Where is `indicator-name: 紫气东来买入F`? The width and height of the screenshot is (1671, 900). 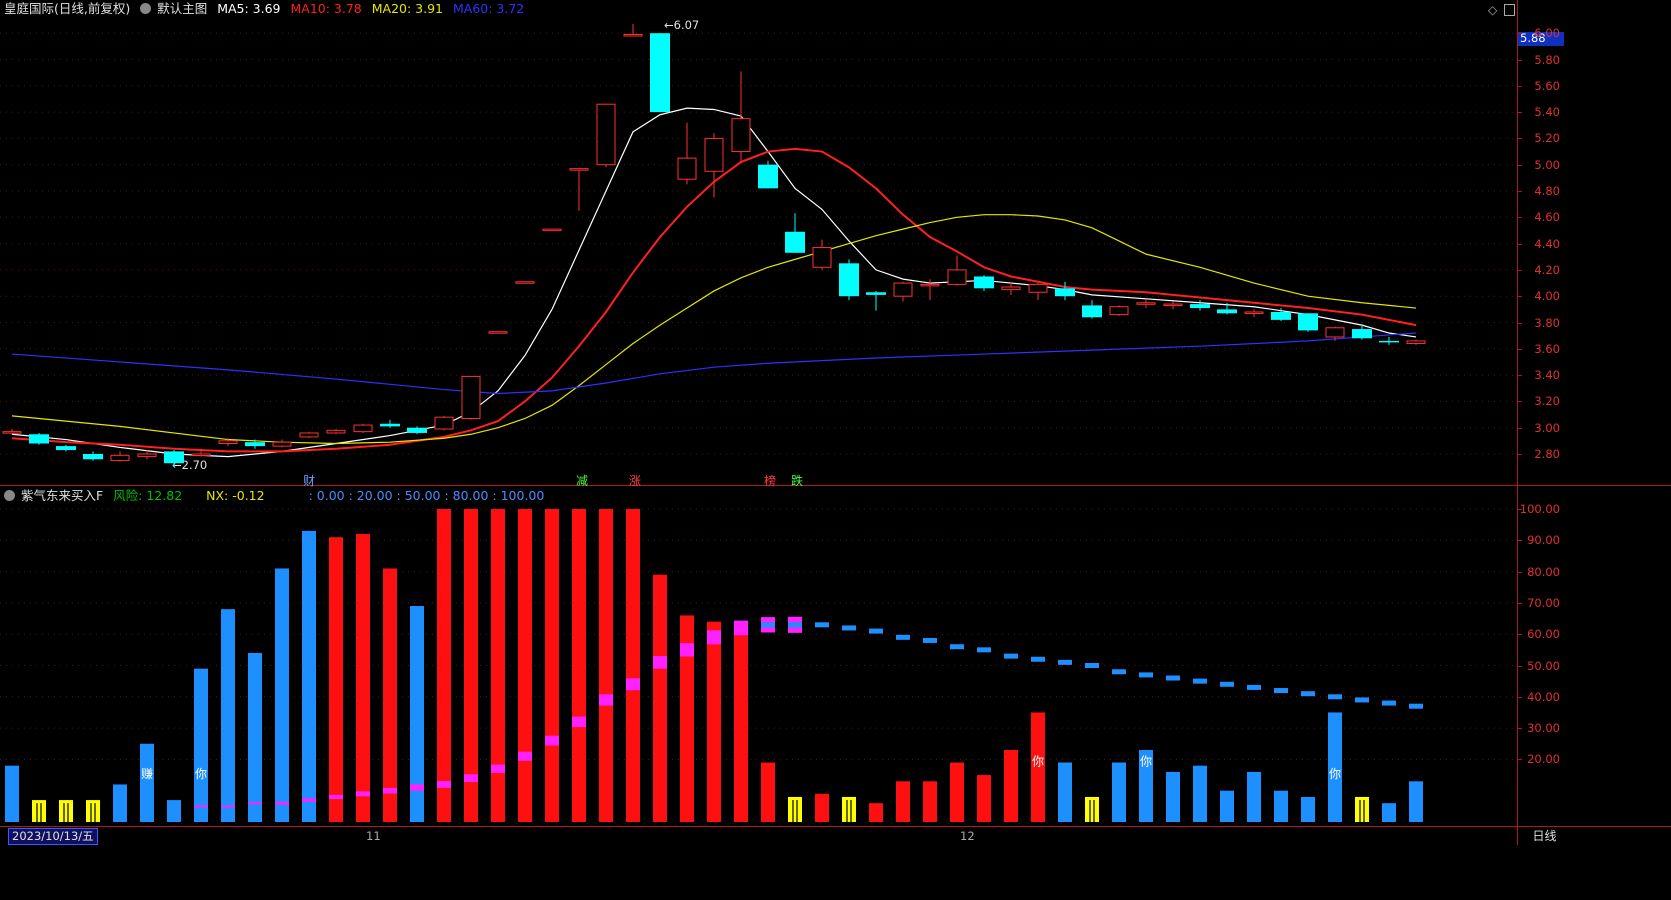 indicator-name: 紫气东来买入F is located at coordinates (62, 495).